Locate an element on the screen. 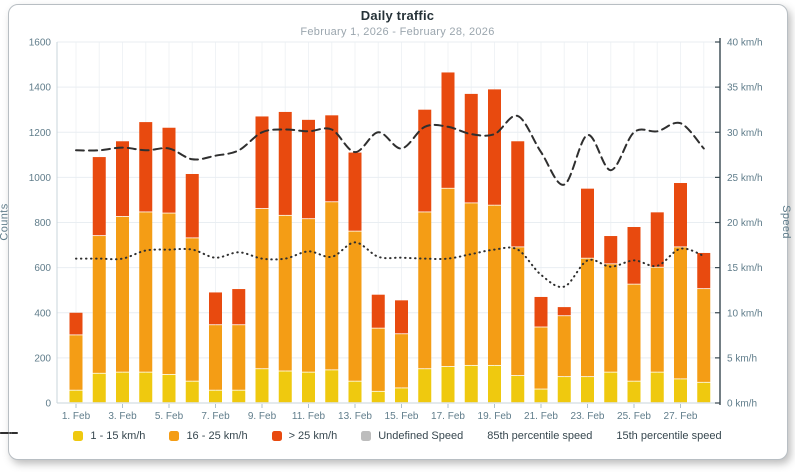 Image resolution: width=795 pixels, height=472 pixels. chart-title: Daily traffic is located at coordinates (397, 15).